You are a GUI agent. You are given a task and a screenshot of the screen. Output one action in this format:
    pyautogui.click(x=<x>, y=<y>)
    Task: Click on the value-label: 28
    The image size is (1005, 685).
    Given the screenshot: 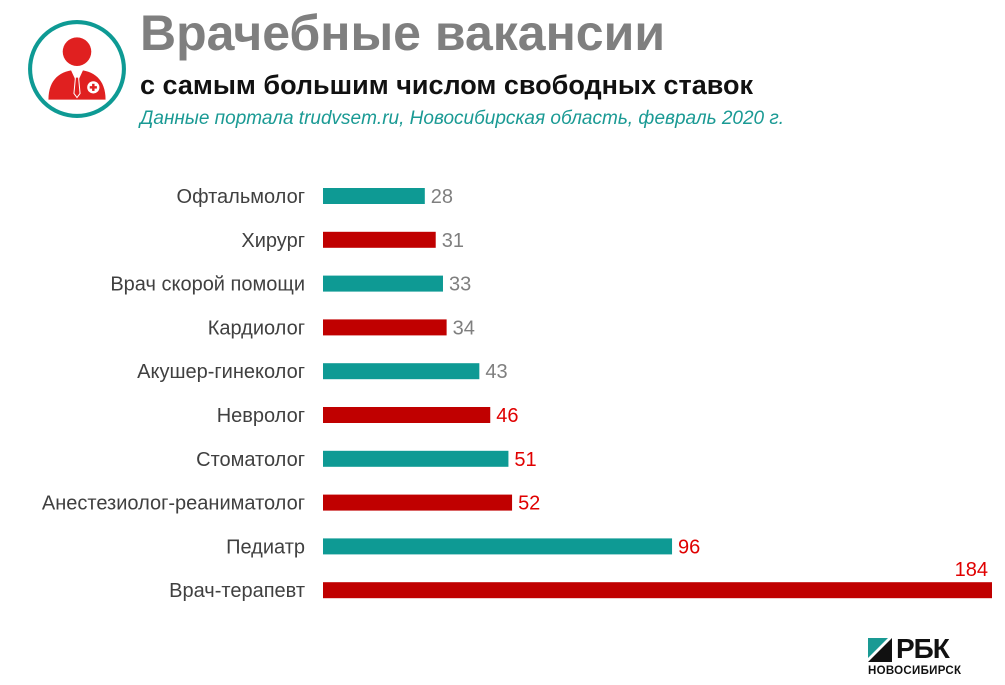 What is the action you would take?
    pyautogui.click(x=442, y=197)
    